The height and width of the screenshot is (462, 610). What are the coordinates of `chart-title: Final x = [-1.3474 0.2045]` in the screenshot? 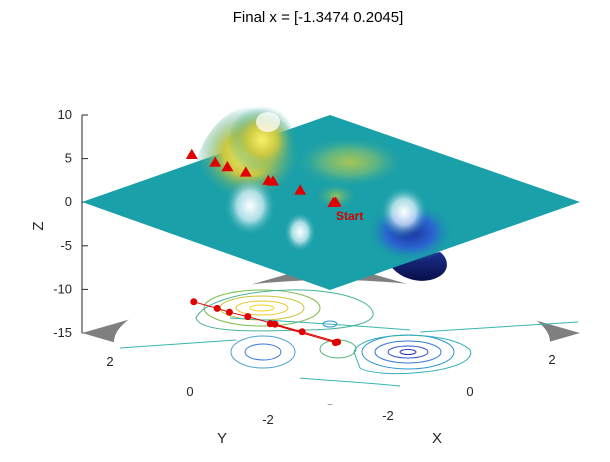 It's located at (318, 17).